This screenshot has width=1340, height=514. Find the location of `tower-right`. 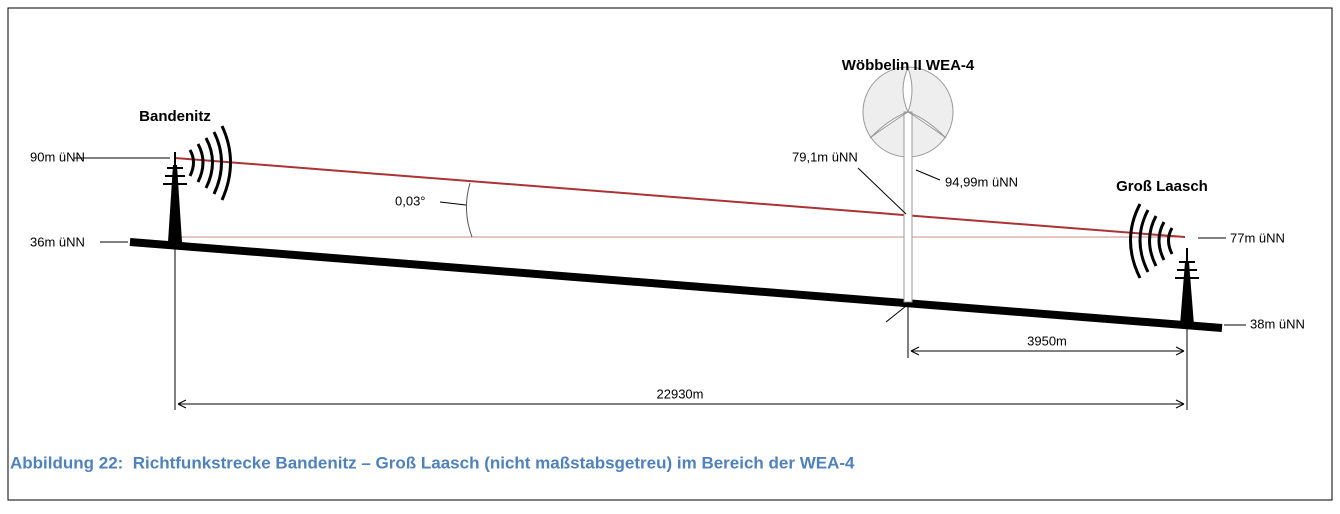

tower-right is located at coordinates (1164, 264).